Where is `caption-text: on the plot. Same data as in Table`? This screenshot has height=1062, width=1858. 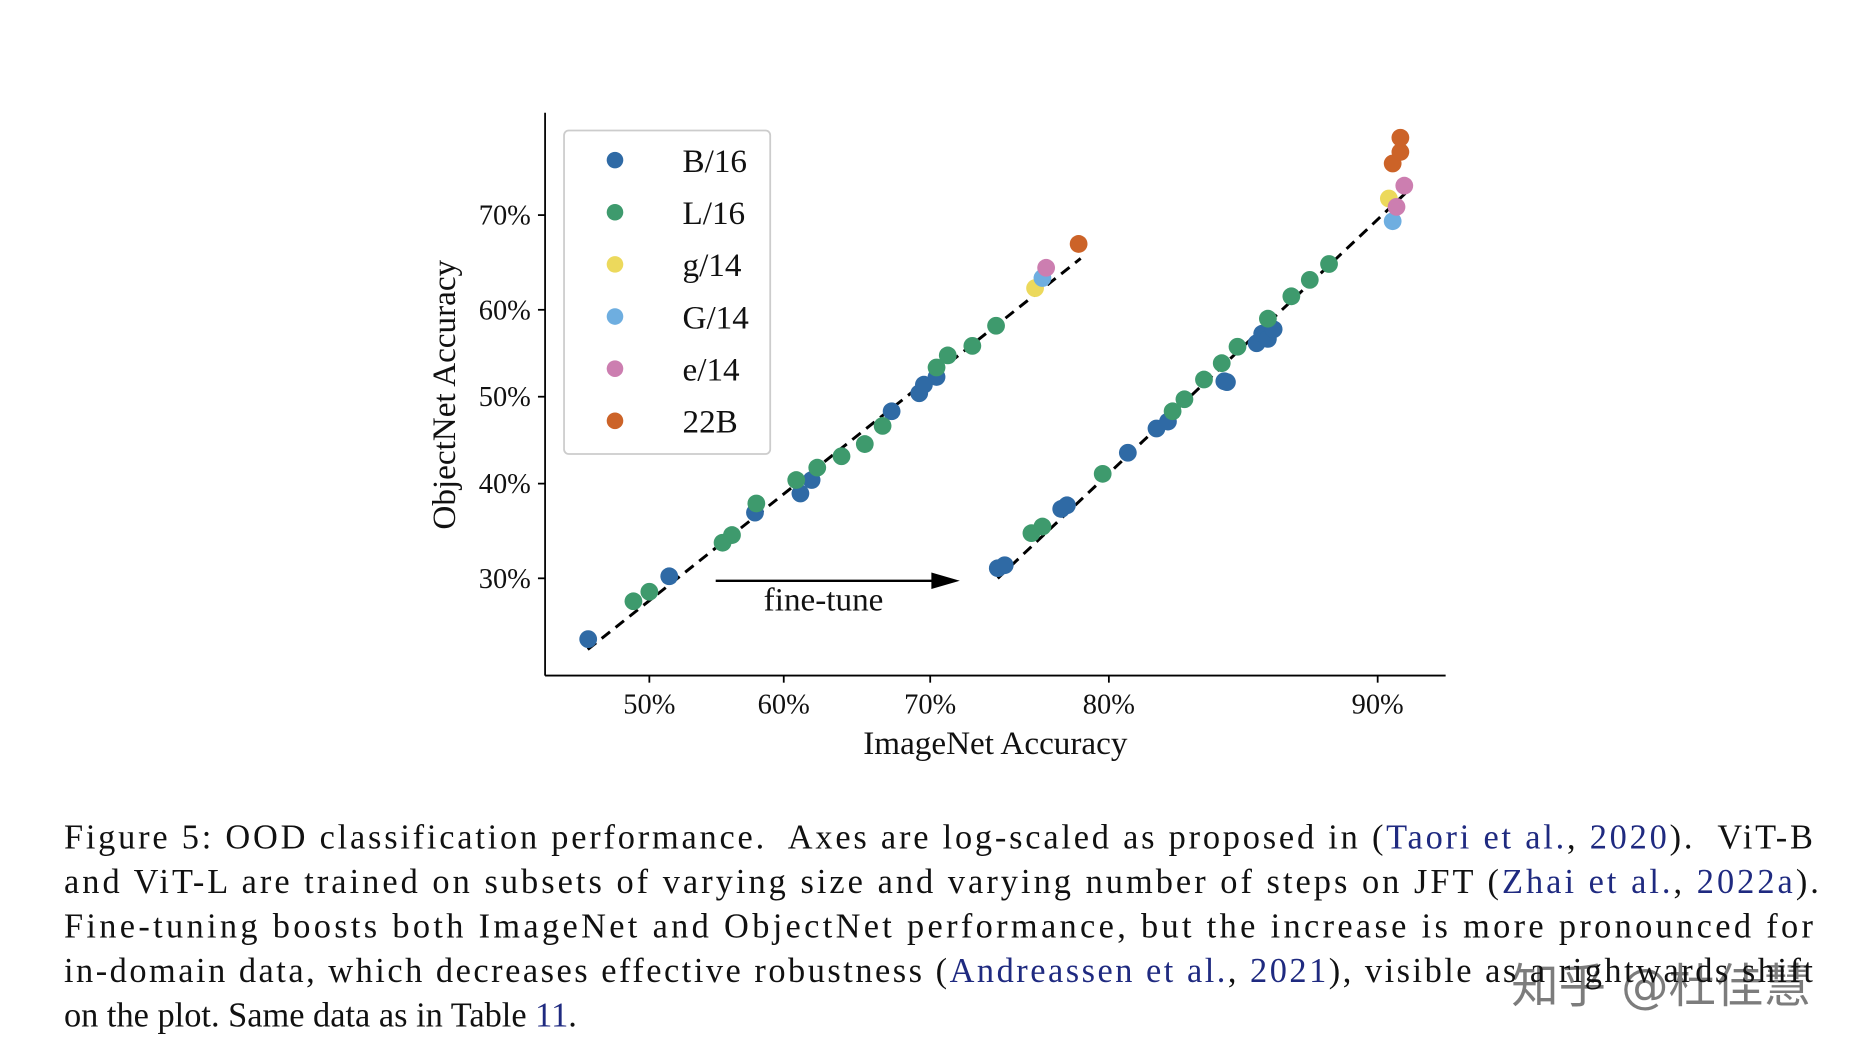
caption-text: on the plot. Same data as in Table is located at coordinates (299, 1015).